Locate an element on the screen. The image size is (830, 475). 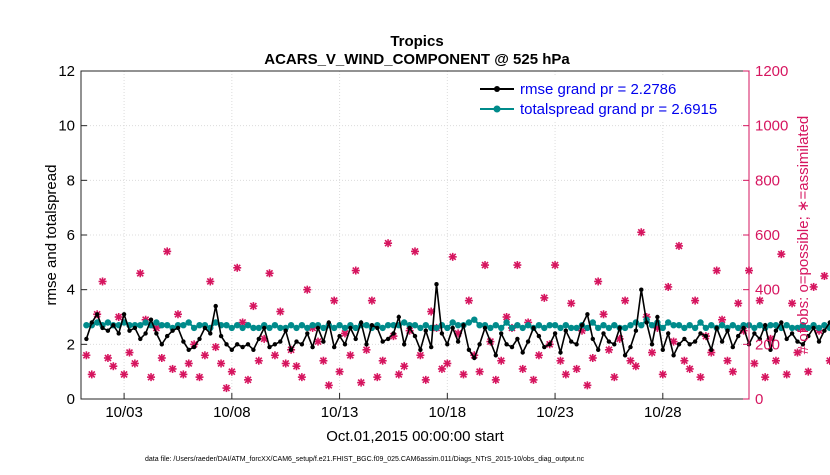
y-tick-label: 8 is located at coordinates (71, 180).